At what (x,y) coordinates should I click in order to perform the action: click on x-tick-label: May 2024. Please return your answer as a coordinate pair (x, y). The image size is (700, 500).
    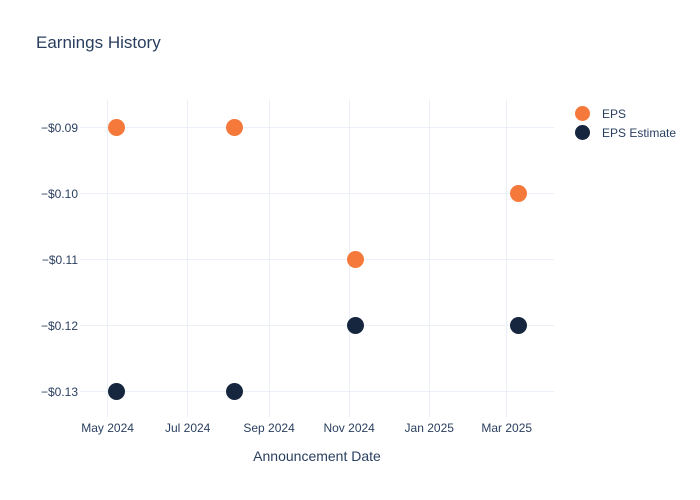
    Looking at the image, I should click on (107, 428).